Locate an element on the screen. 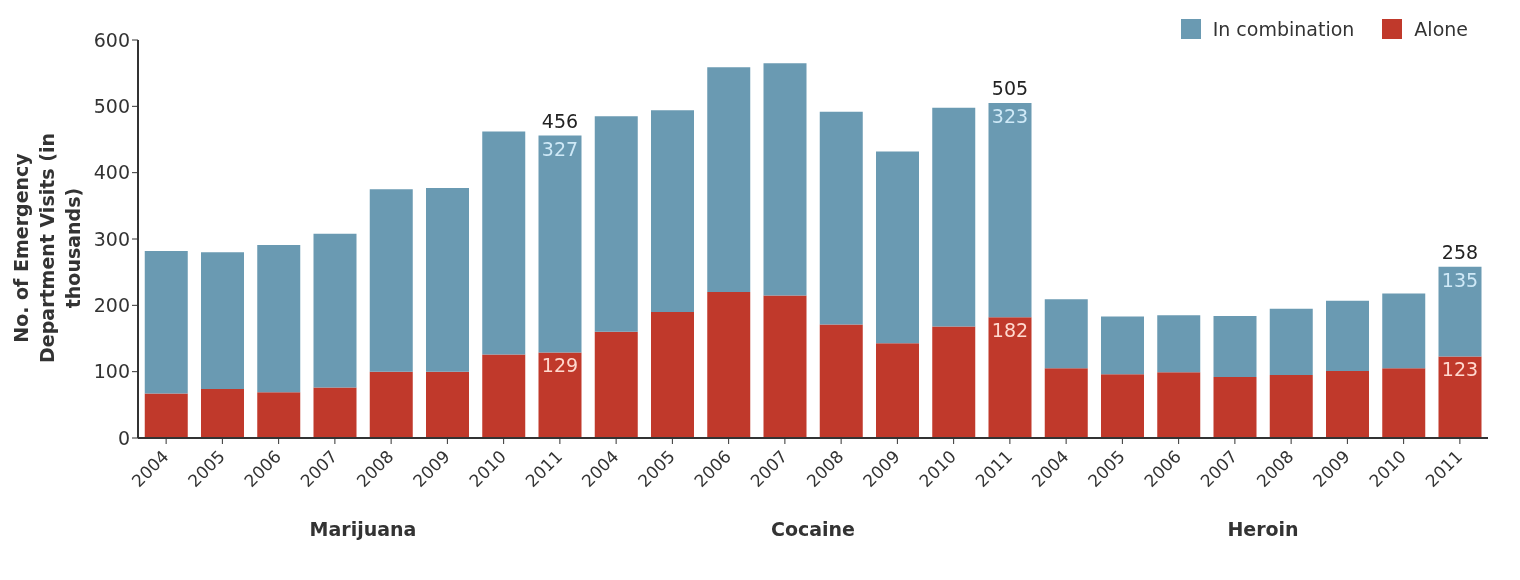 The width and height of the screenshot is (1520, 580). total-label: 456 is located at coordinates (560, 120).